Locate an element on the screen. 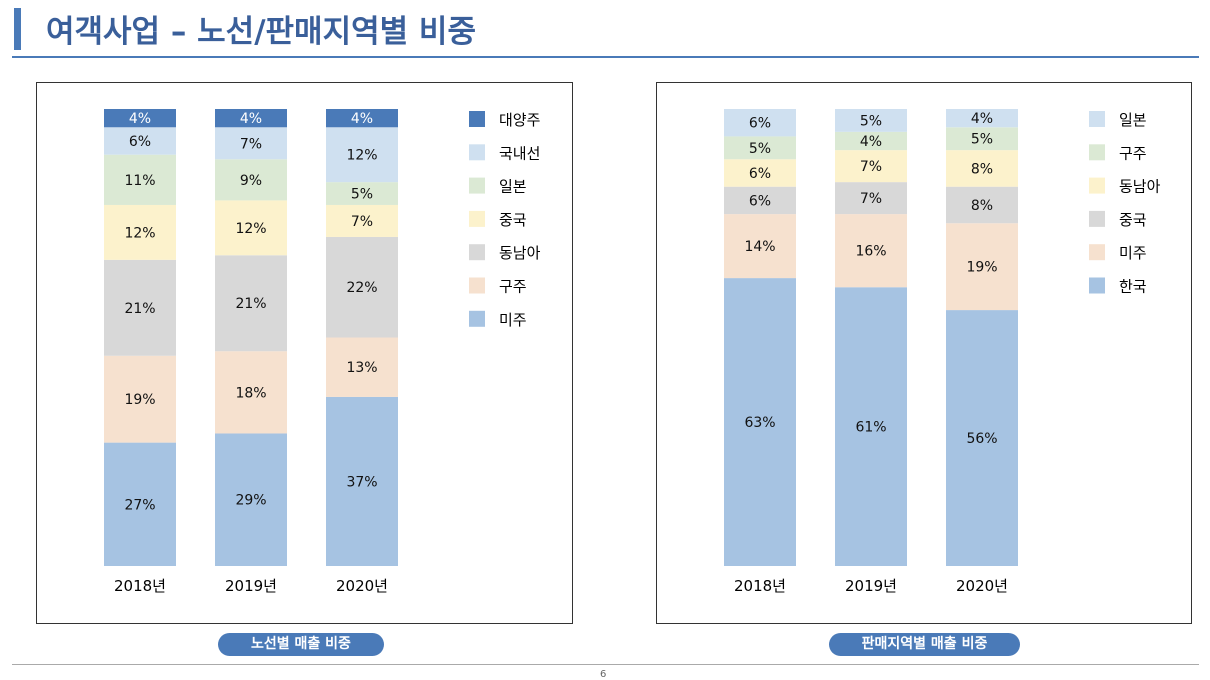 The width and height of the screenshot is (1210, 680). legend-label: 한국 is located at coordinates (1133, 287).